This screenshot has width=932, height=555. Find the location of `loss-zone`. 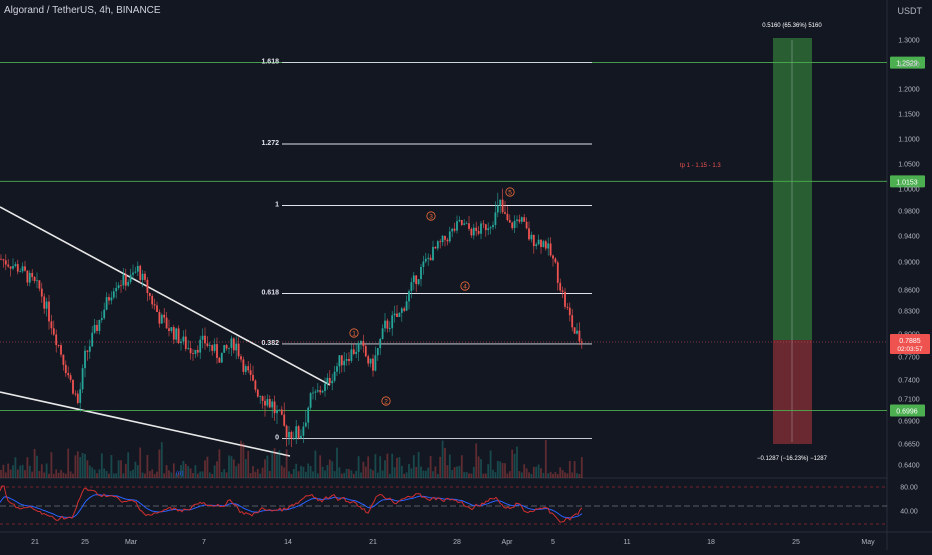

loss-zone is located at coordinates (792, 392).